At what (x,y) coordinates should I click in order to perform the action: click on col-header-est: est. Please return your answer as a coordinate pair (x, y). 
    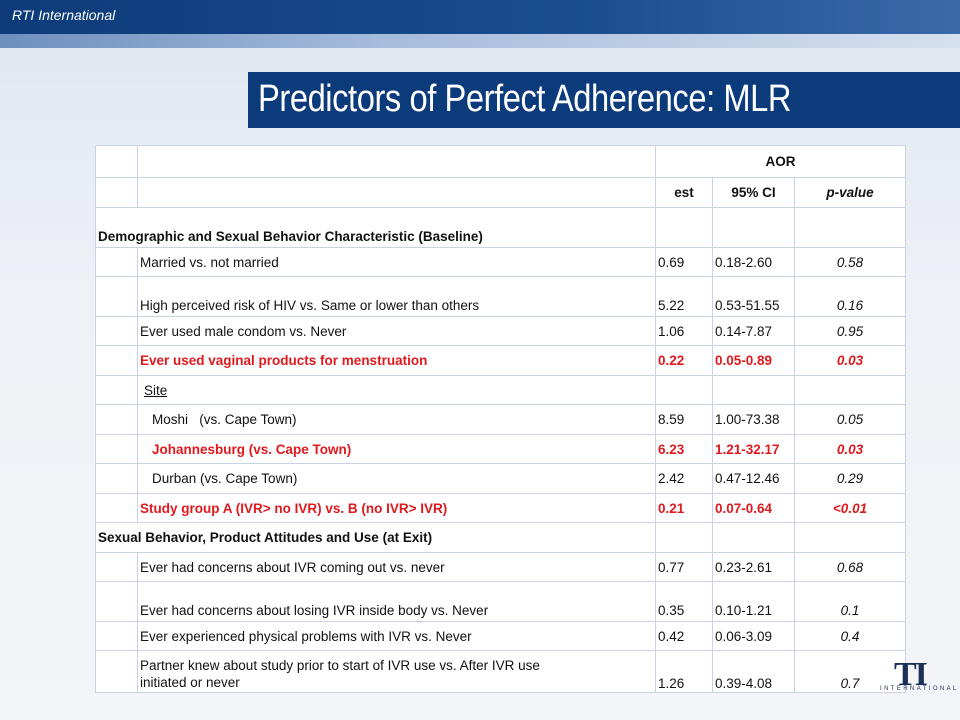
    Looking at the image, I should click on (684, 192).